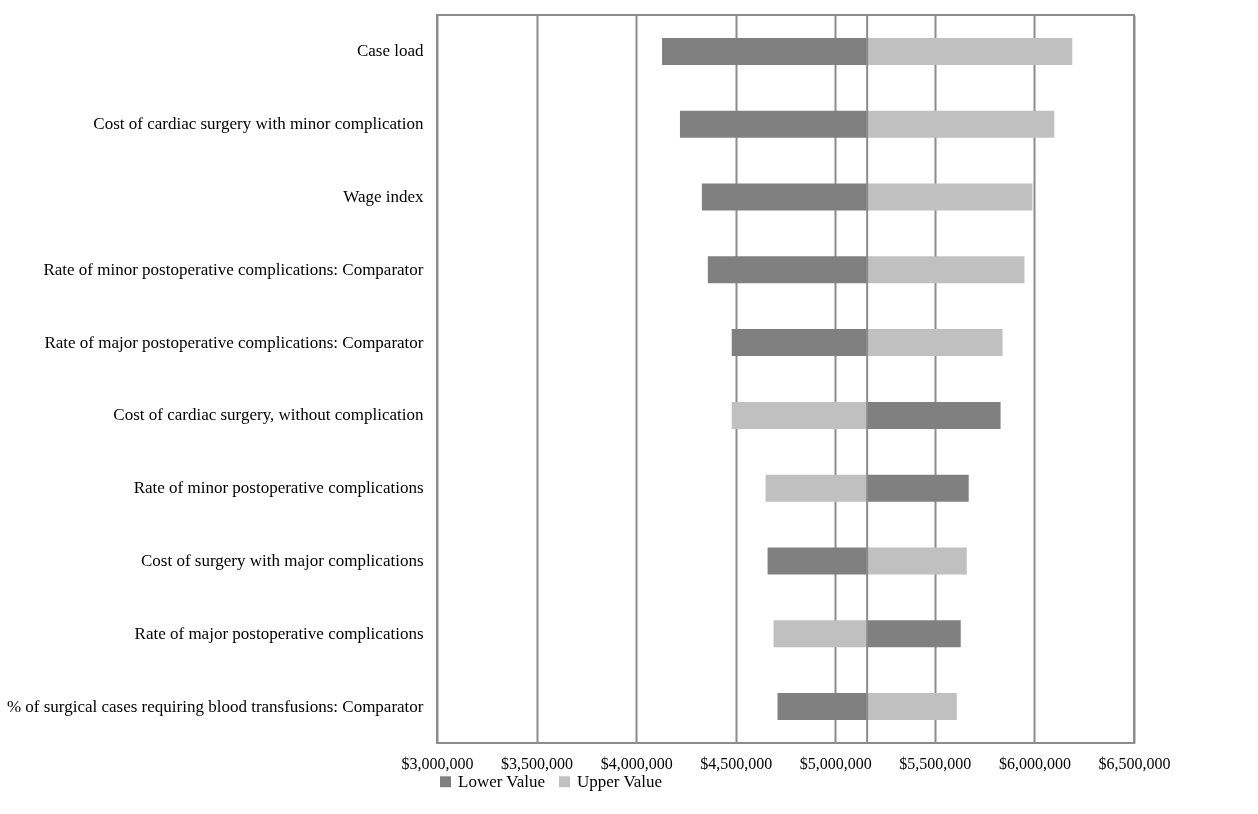 The image size is (1258, 814). What do you see at coordinates (233, 269) in the screenshot?
I see `y-tick-label: Rate of minor postoperative complications: Comparator` at bounding box center [233, 269].